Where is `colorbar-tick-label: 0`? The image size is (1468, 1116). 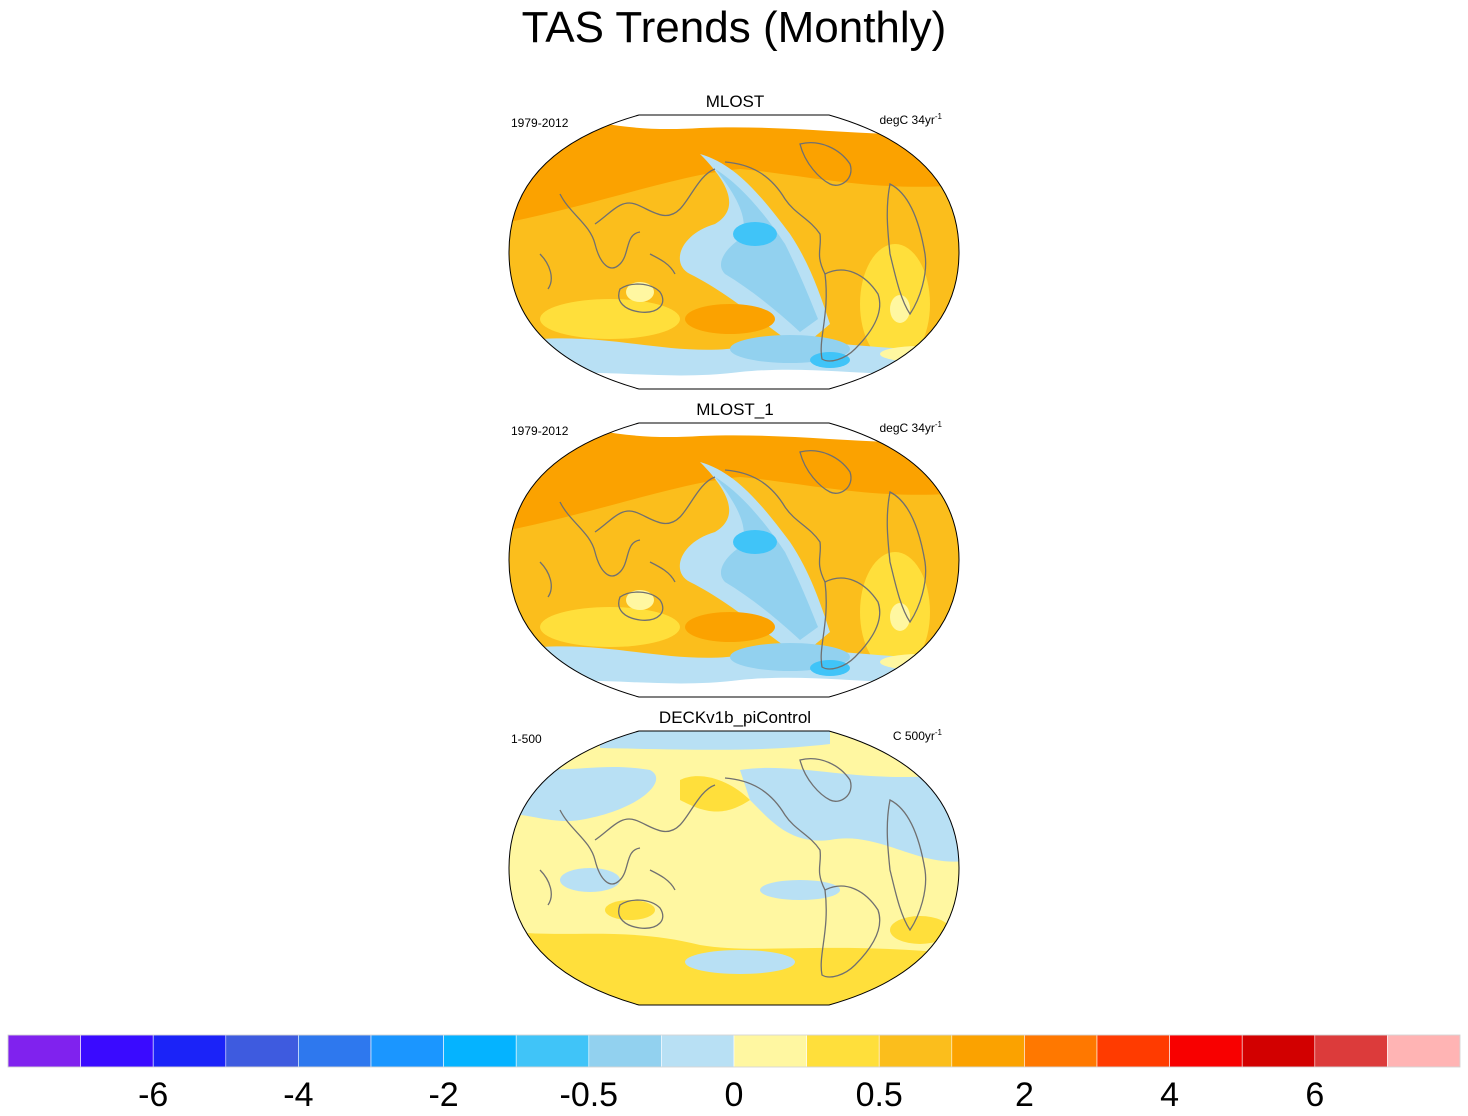 colorbar-tick-label: 0 is located at coordinates (734, 1095).